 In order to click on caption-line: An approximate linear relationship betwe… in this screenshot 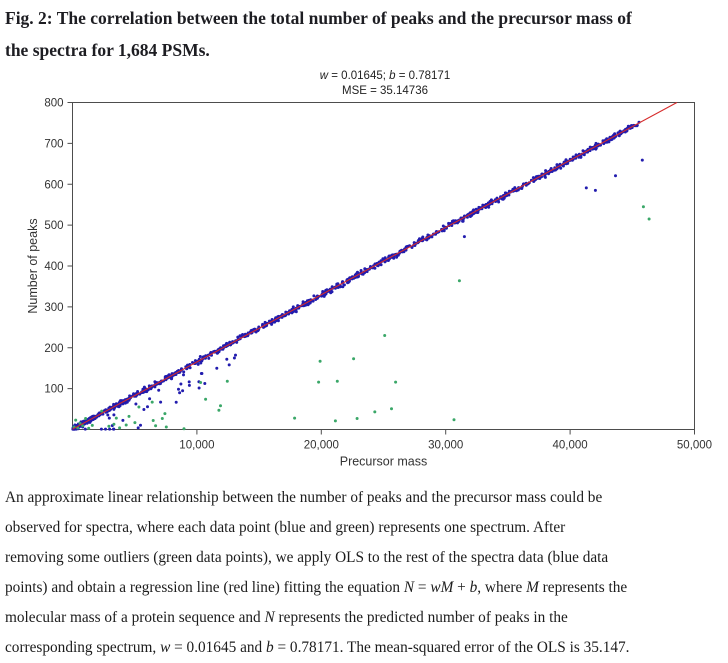, I will do `click(304, 497)`.